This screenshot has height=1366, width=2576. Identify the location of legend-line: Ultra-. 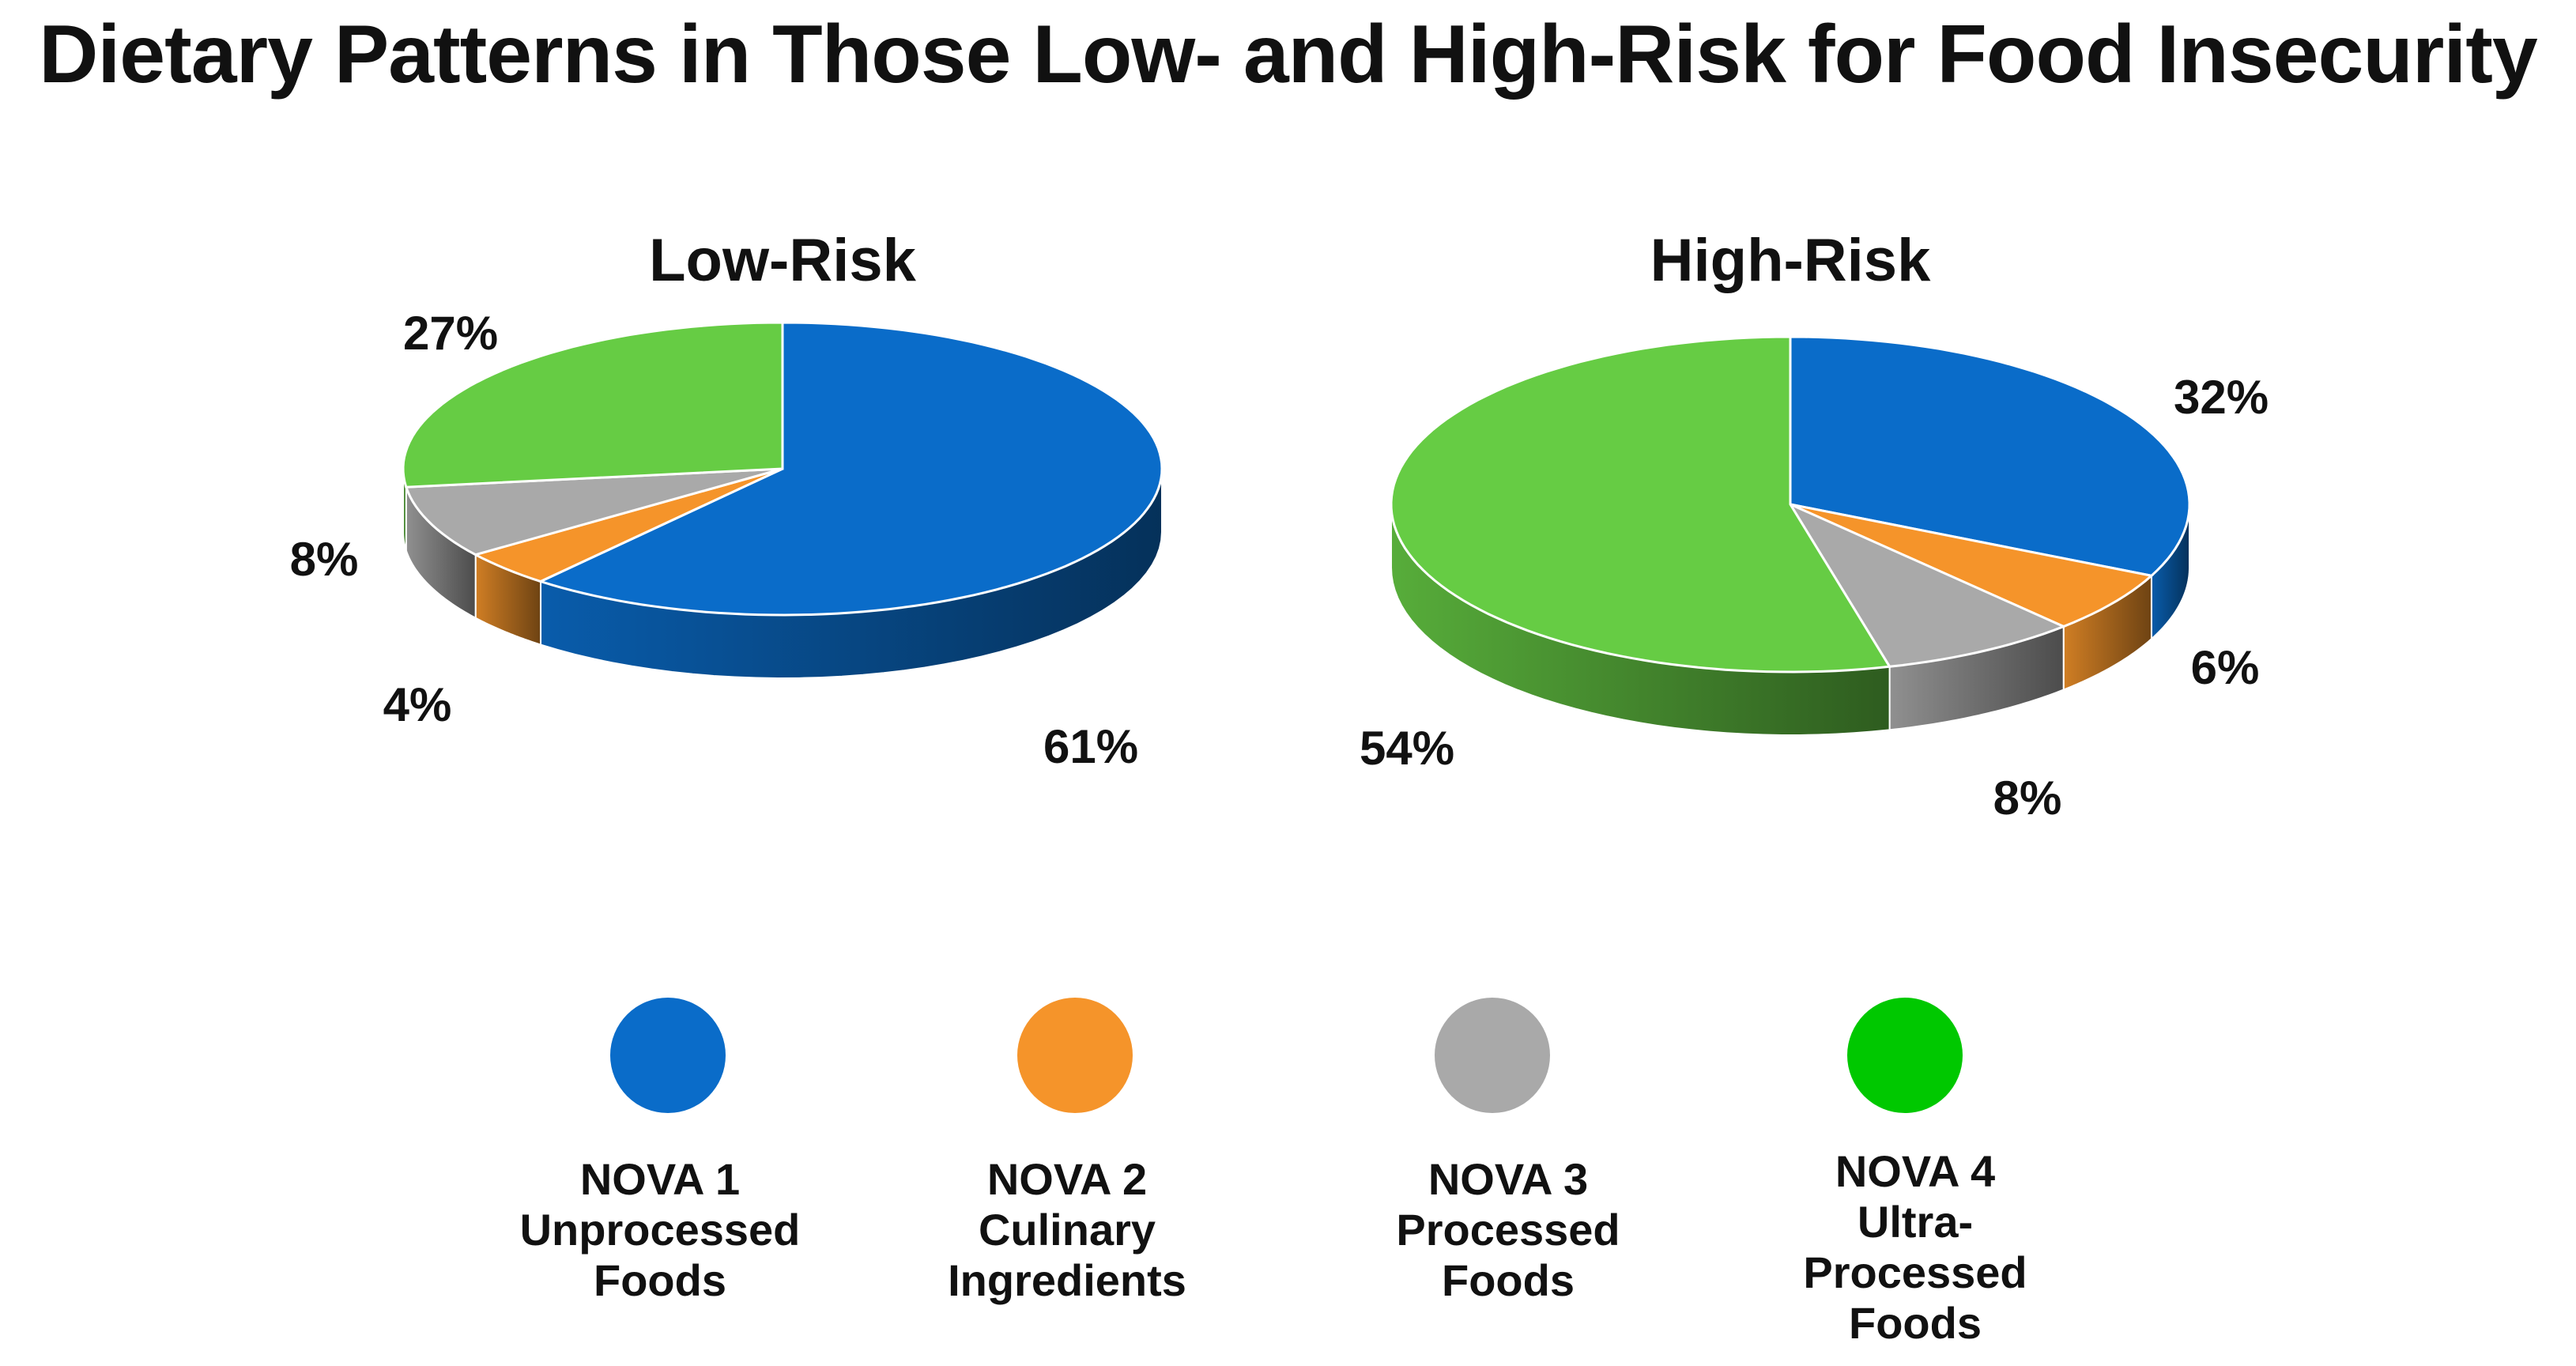
(1915, 1222).